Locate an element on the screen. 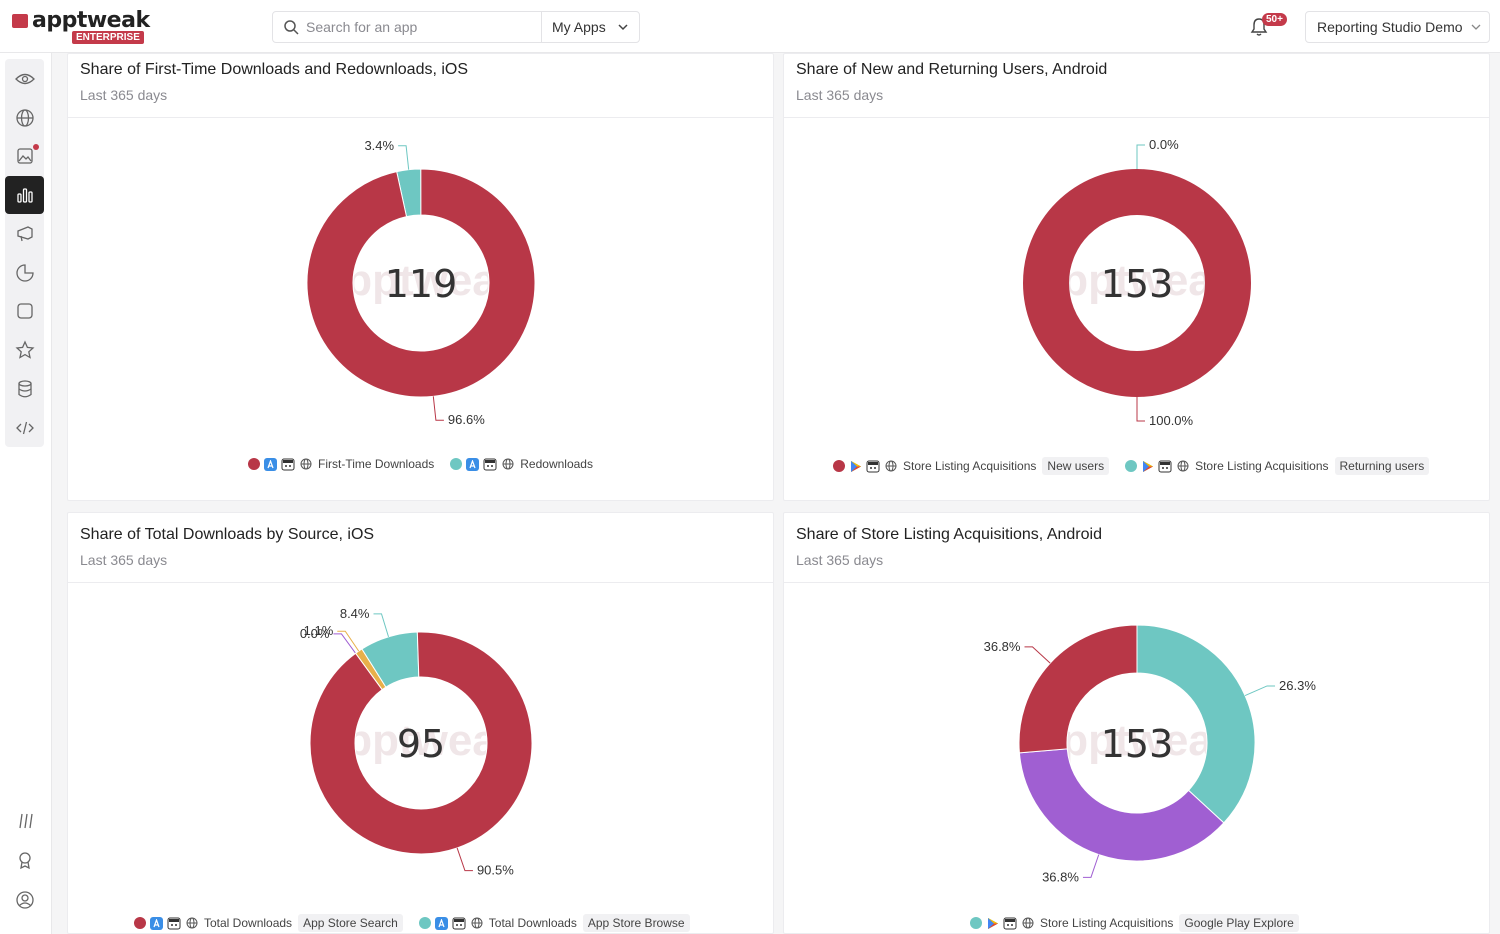 The height and width of the screenshot is (934, 1500). sidebar-item-reporting is located at coordinates (24, 195).